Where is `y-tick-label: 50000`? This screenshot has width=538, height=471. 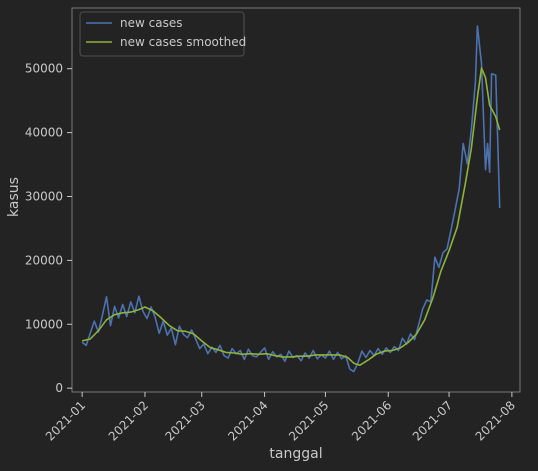 y-tick-label: 50000 is located at coordinates (44, 69).